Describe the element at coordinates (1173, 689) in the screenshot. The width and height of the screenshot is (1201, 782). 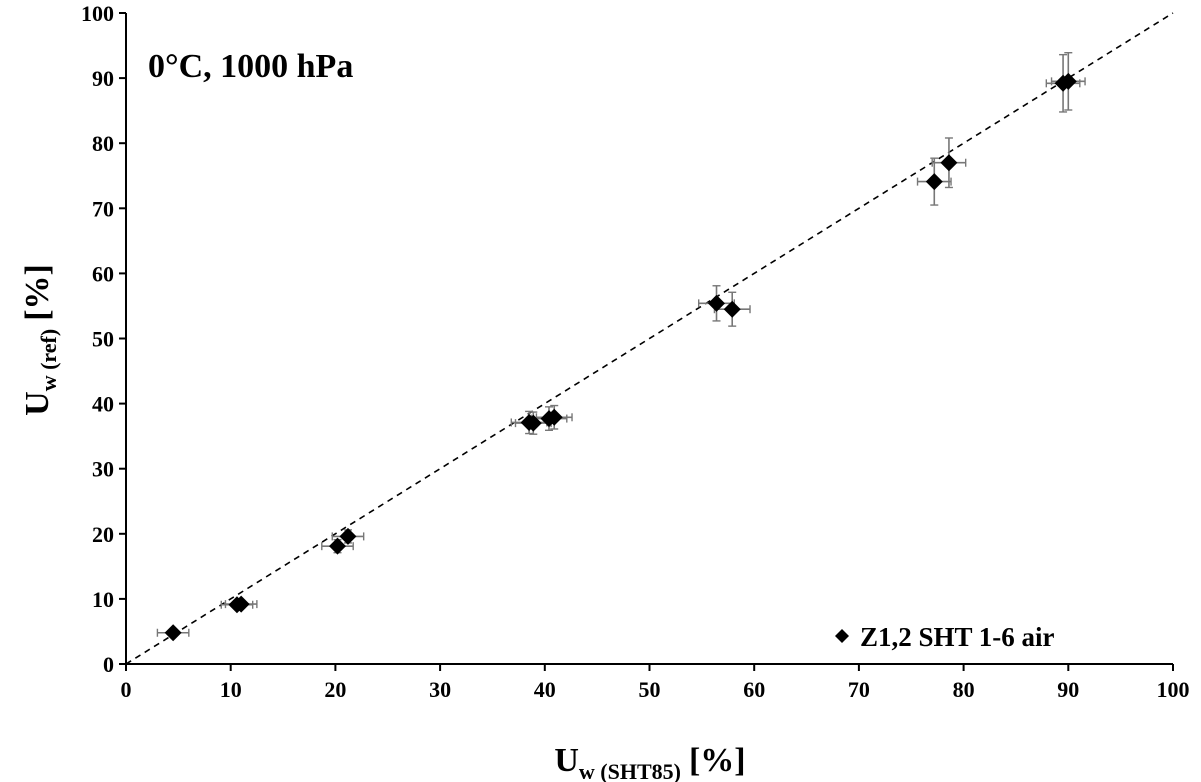
I see `x-tick-label: 100` at that location.